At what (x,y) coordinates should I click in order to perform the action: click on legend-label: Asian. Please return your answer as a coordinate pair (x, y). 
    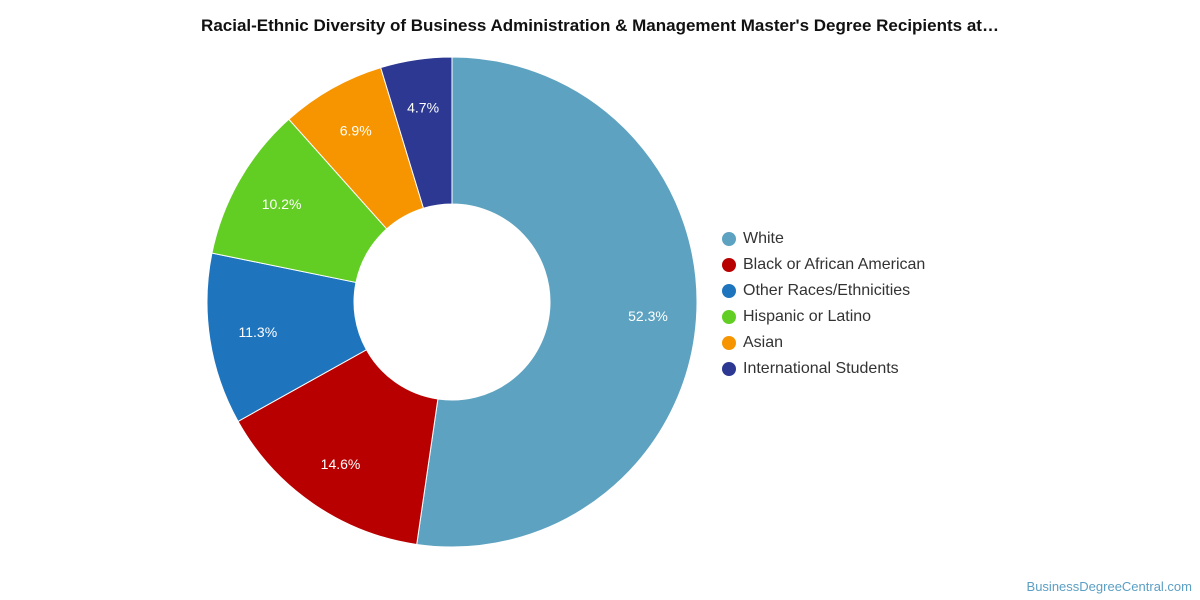
    Looking at the image, I should click on (763, 342).